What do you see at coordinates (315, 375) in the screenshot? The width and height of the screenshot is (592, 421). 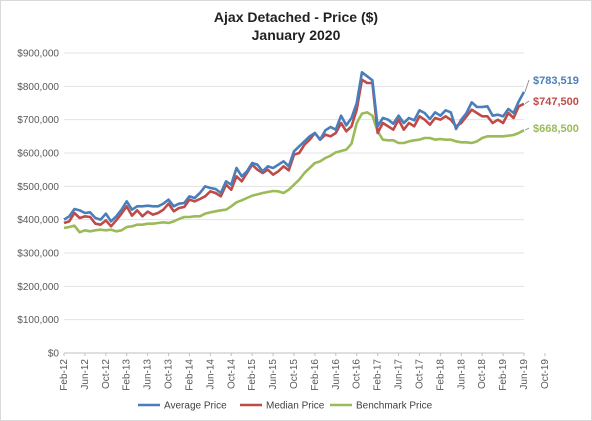 I see `x-tick-label: Feb-16` at bounding box center [315, 375].